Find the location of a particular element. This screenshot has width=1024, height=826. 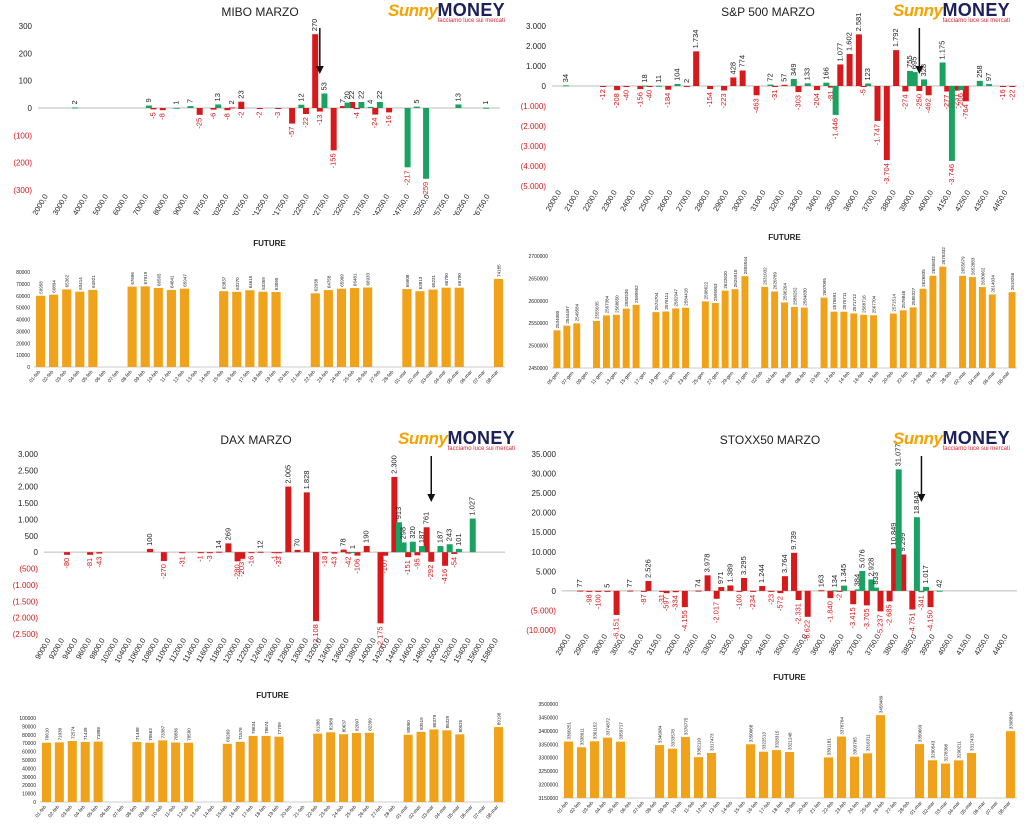

x-tick-label: 24-feb is located at coordinates (336, 376).